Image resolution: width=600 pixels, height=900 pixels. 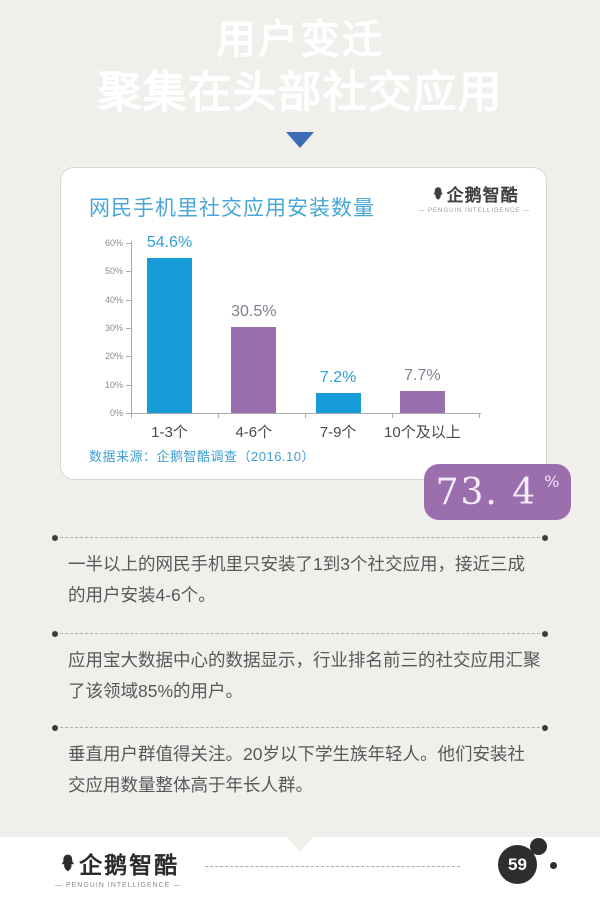 What do you see at coordinates (202, 456) in the screenshot?
I see `data-source-note: 数据来源：企鹅智酷调查（2016.10）` at bounding box center [202, 456].